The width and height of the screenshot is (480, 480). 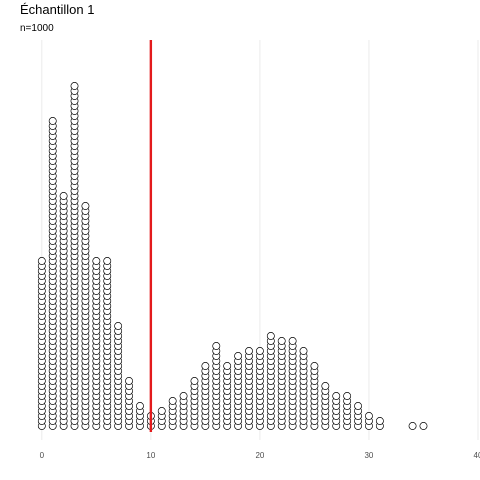 I want to click on chart-title: Échantillon 1, so click(x=57, y=9).